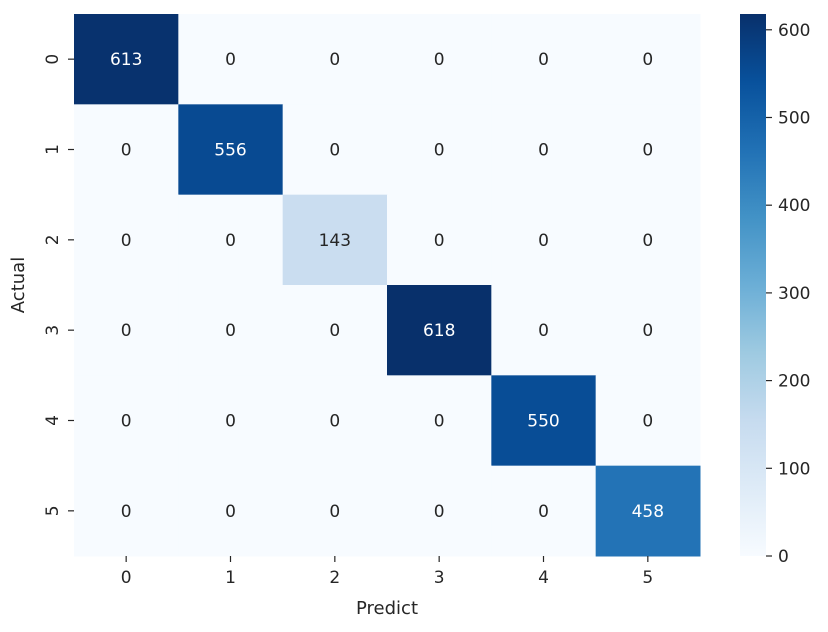 The height and width of the screenshot is (632, 828). Describe the element at coordinates (543, 578) in the screenshot. I see `x-tick-label: 4` at that location.